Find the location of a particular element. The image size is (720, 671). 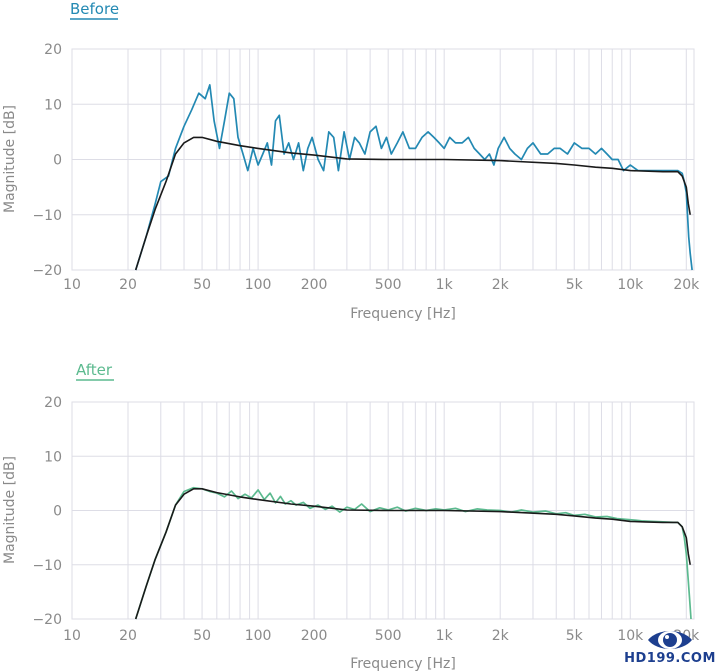

watermark: HD199.COM is located at coordinates (670, 648).